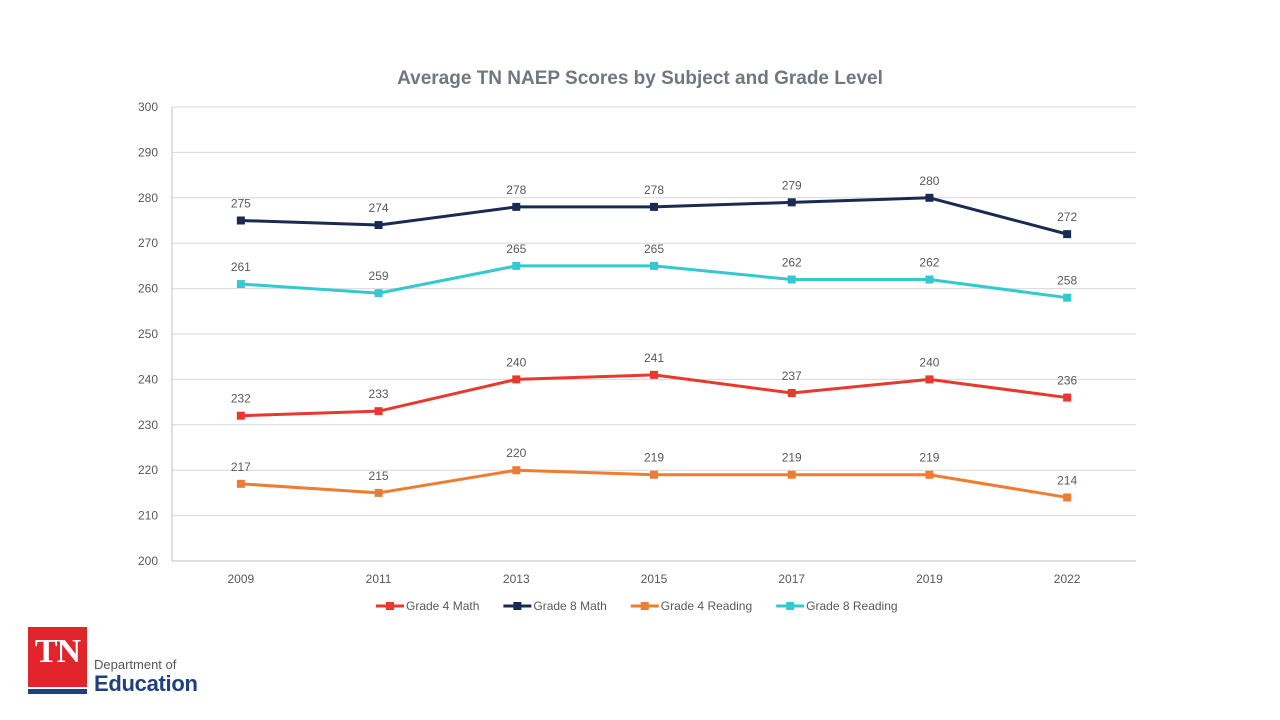  What do you see at coordinates (792, 185) in the screenshot?
I see `data-label-grade-8-math: 279` at bounding box center [792, 185].